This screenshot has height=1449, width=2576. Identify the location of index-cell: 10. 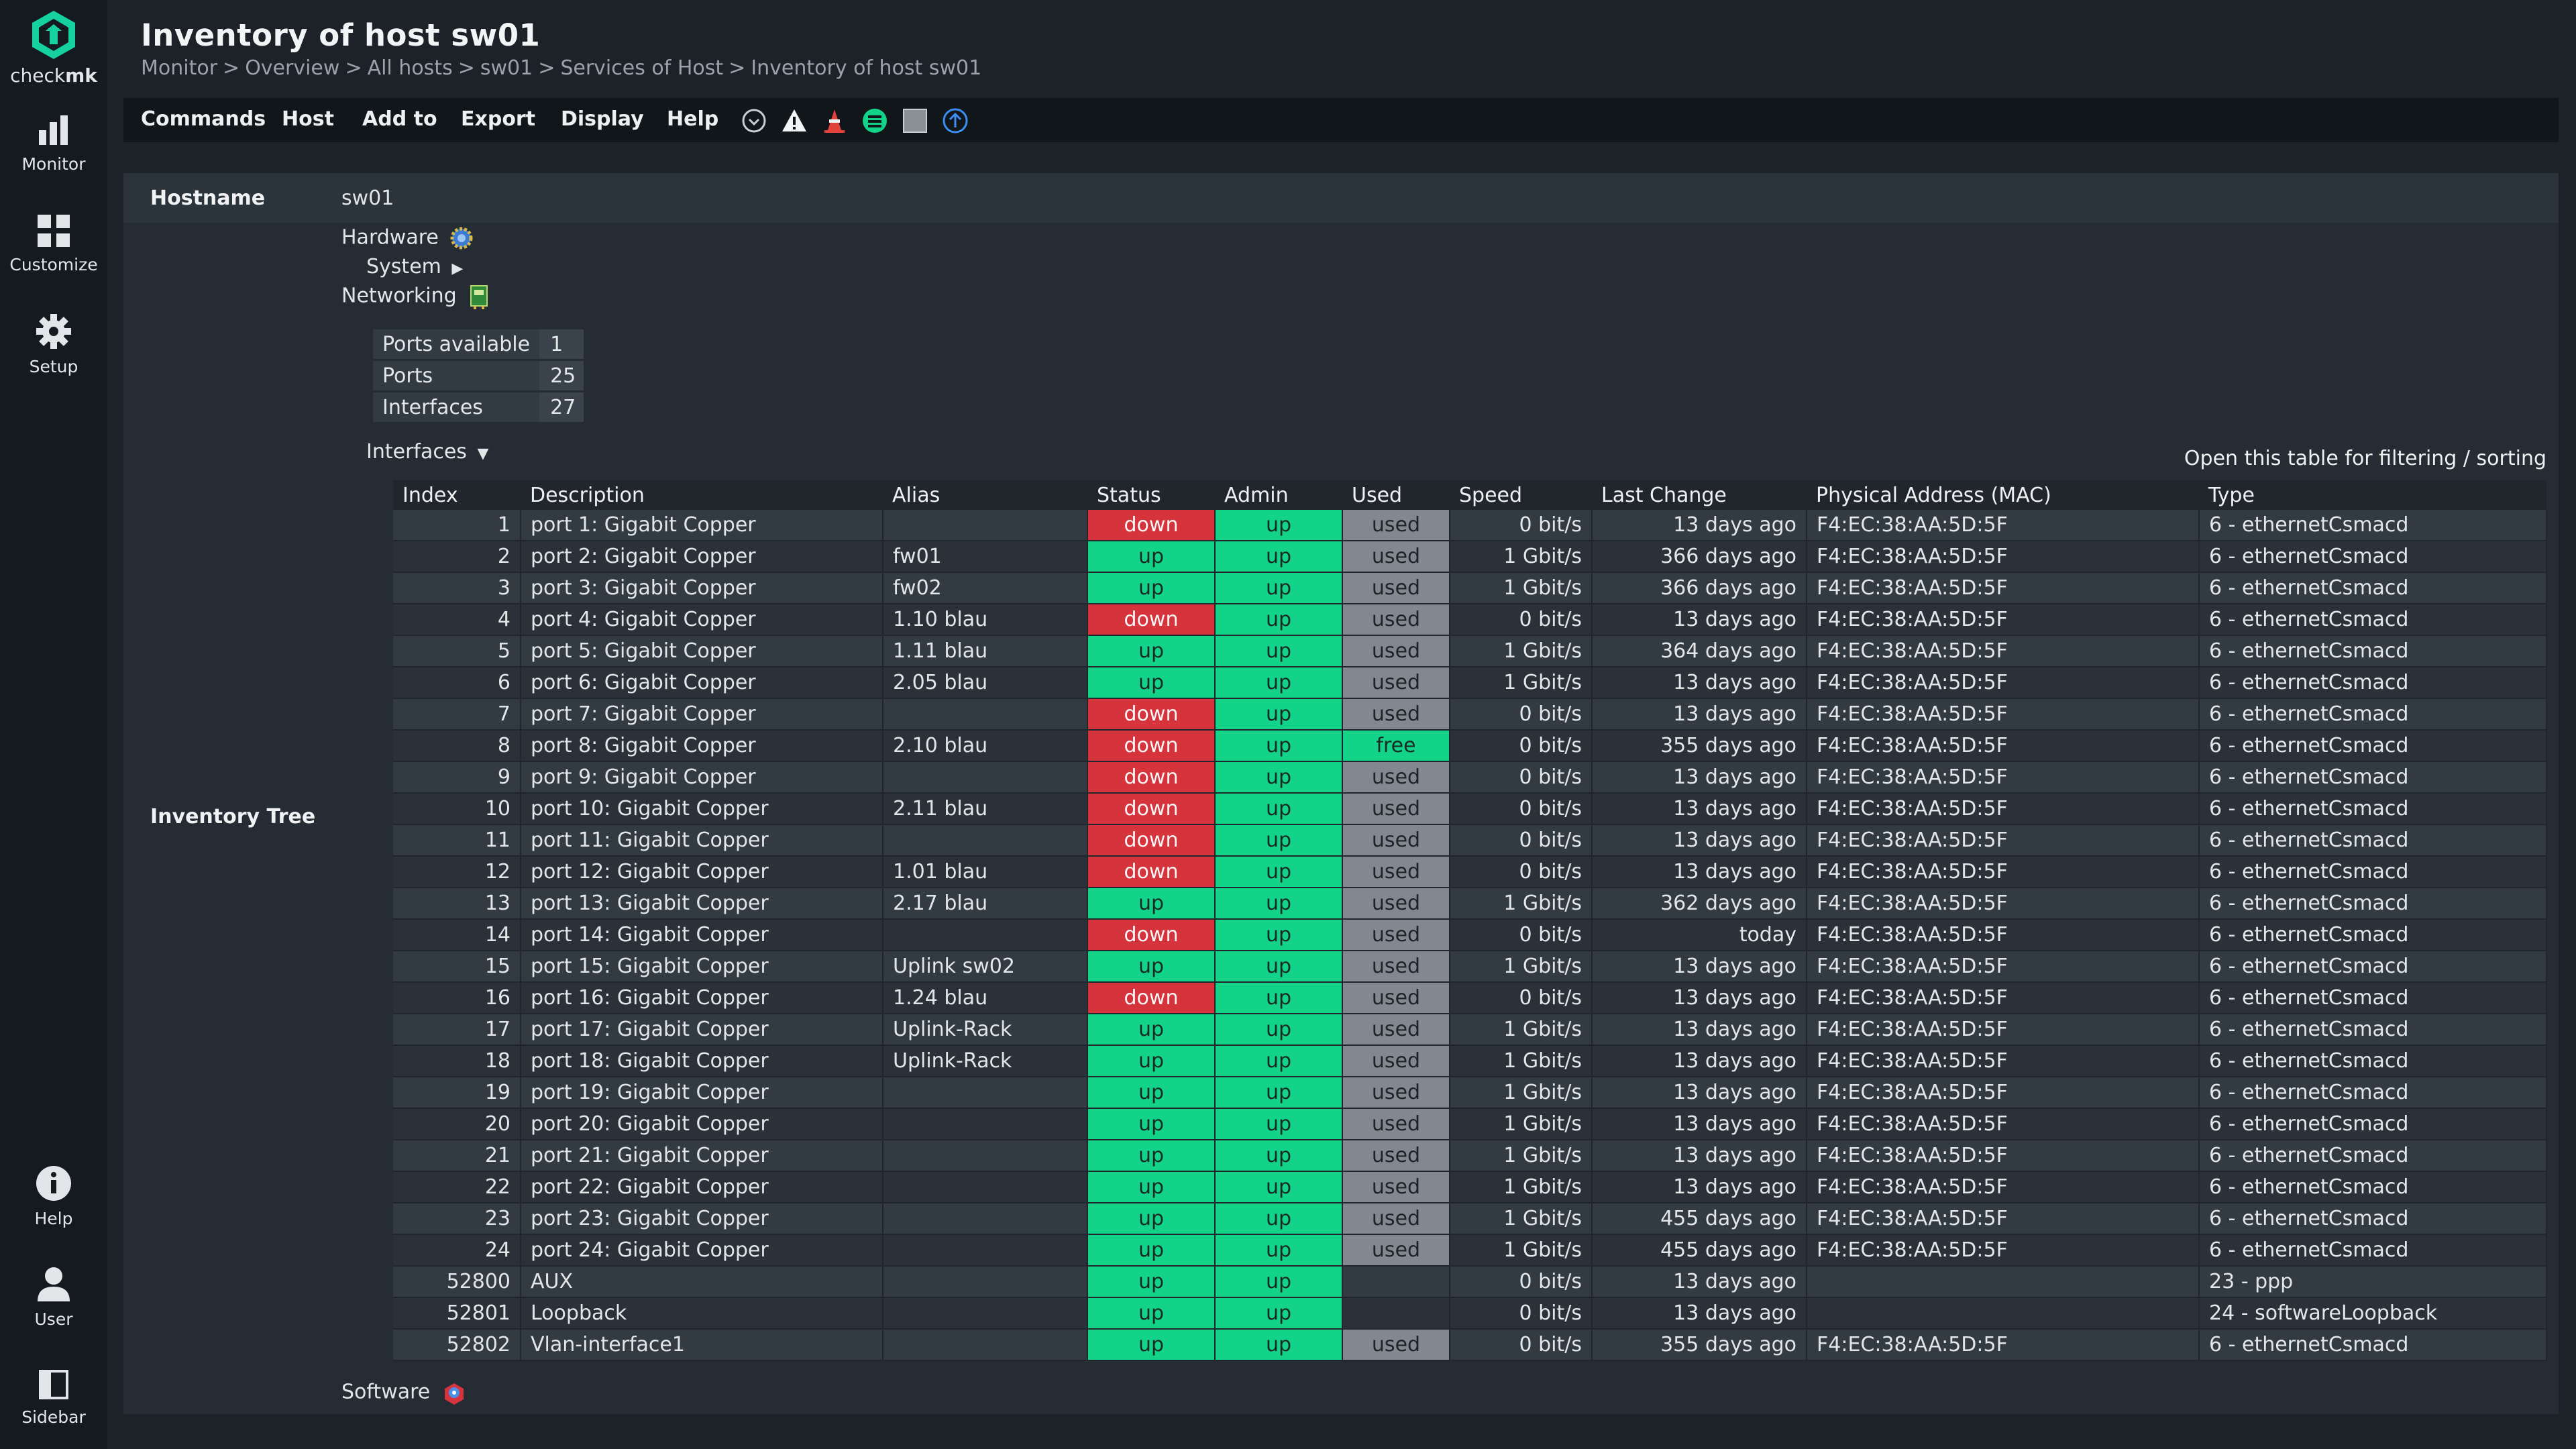
(457, 809).